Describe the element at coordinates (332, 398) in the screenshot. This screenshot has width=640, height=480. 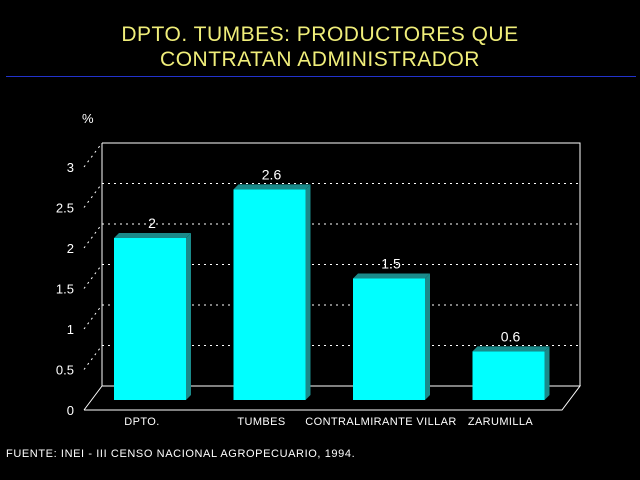
I see `floor-border` at that location.